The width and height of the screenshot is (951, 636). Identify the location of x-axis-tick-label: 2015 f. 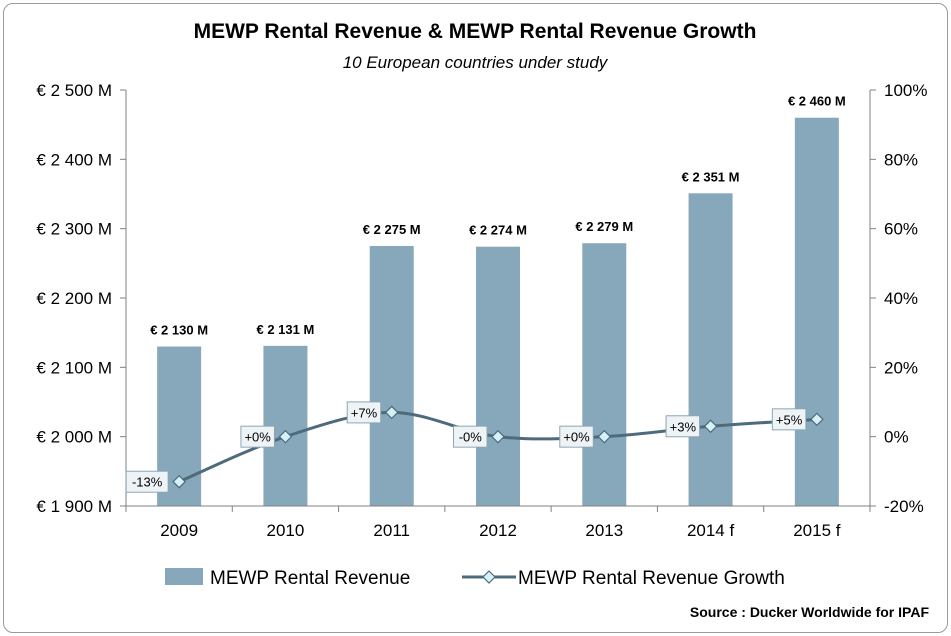
(817, 530).